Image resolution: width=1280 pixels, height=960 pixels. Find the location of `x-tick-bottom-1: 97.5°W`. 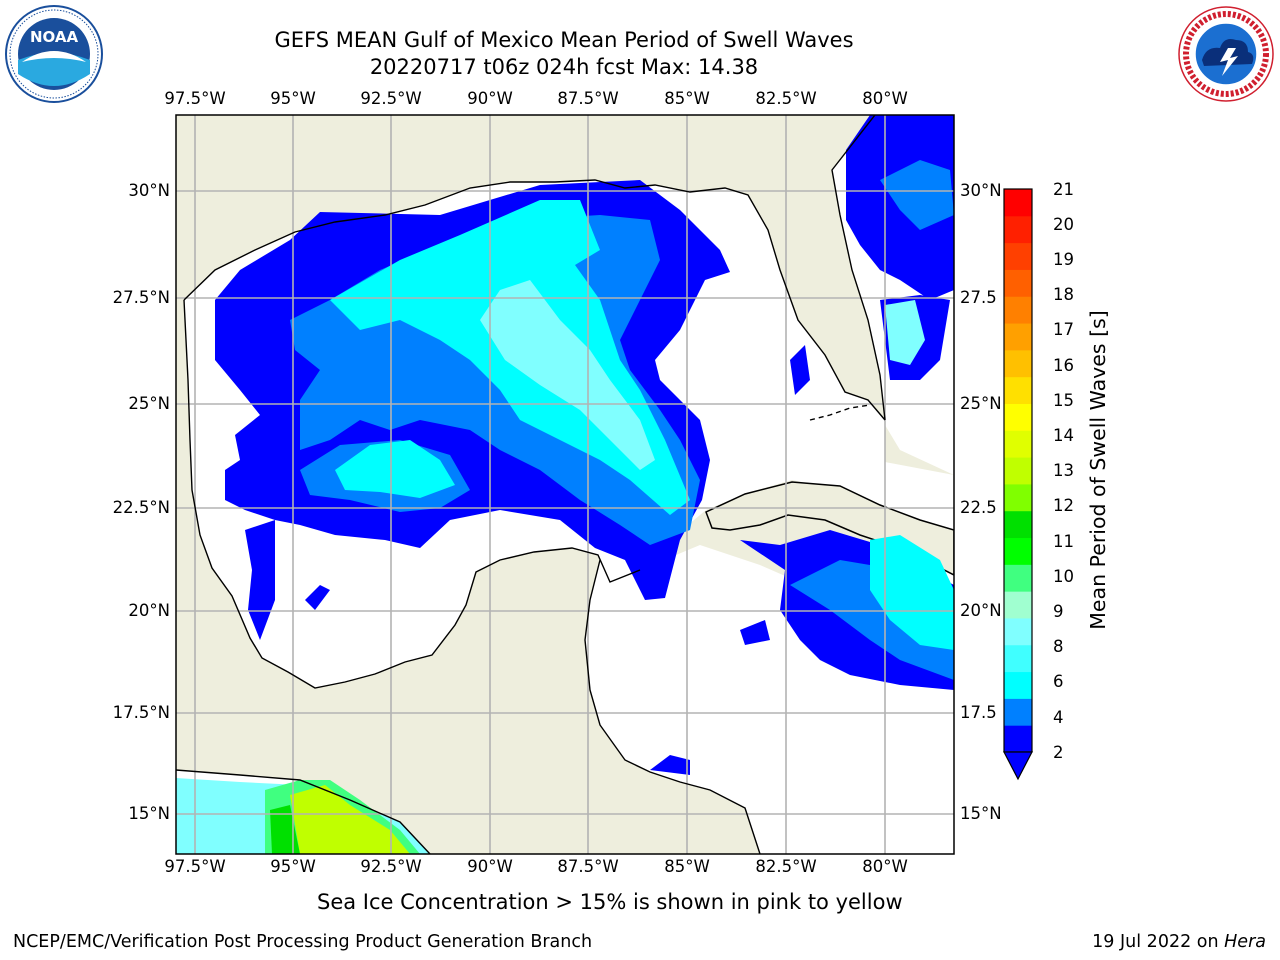

x-tick-bottom-1: 97.5°W is located at coordinates (195, 866).